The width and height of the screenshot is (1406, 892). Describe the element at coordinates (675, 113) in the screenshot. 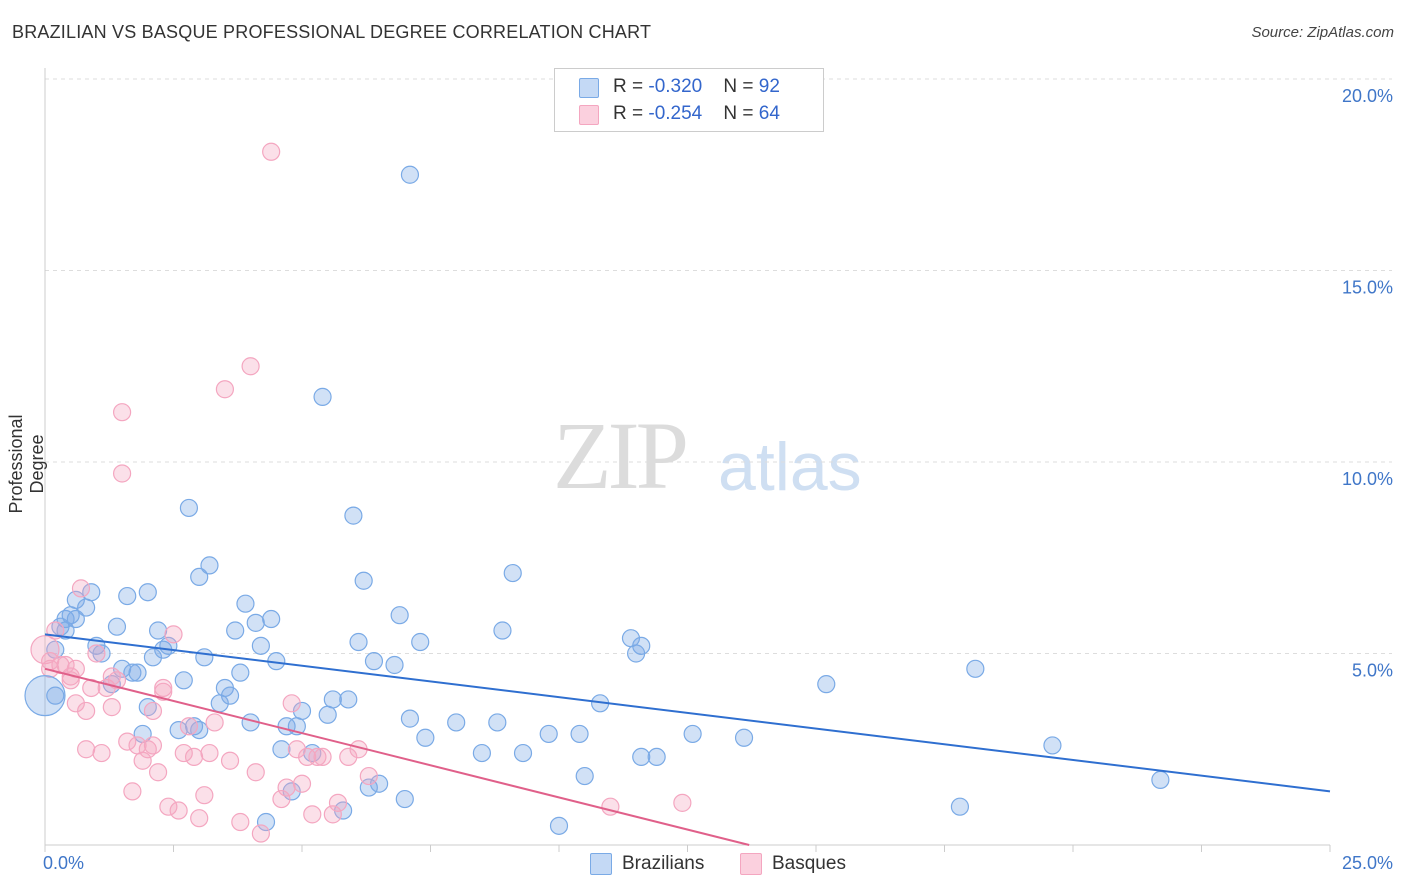

I see `legend-r-value: -0.254` at that location.